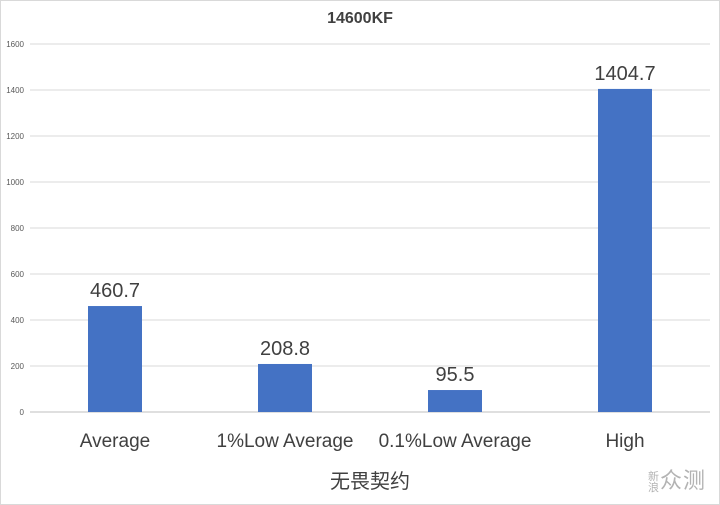 The image size is (720, 505). I want to click on data-label: 208.8, so click(285, 349).